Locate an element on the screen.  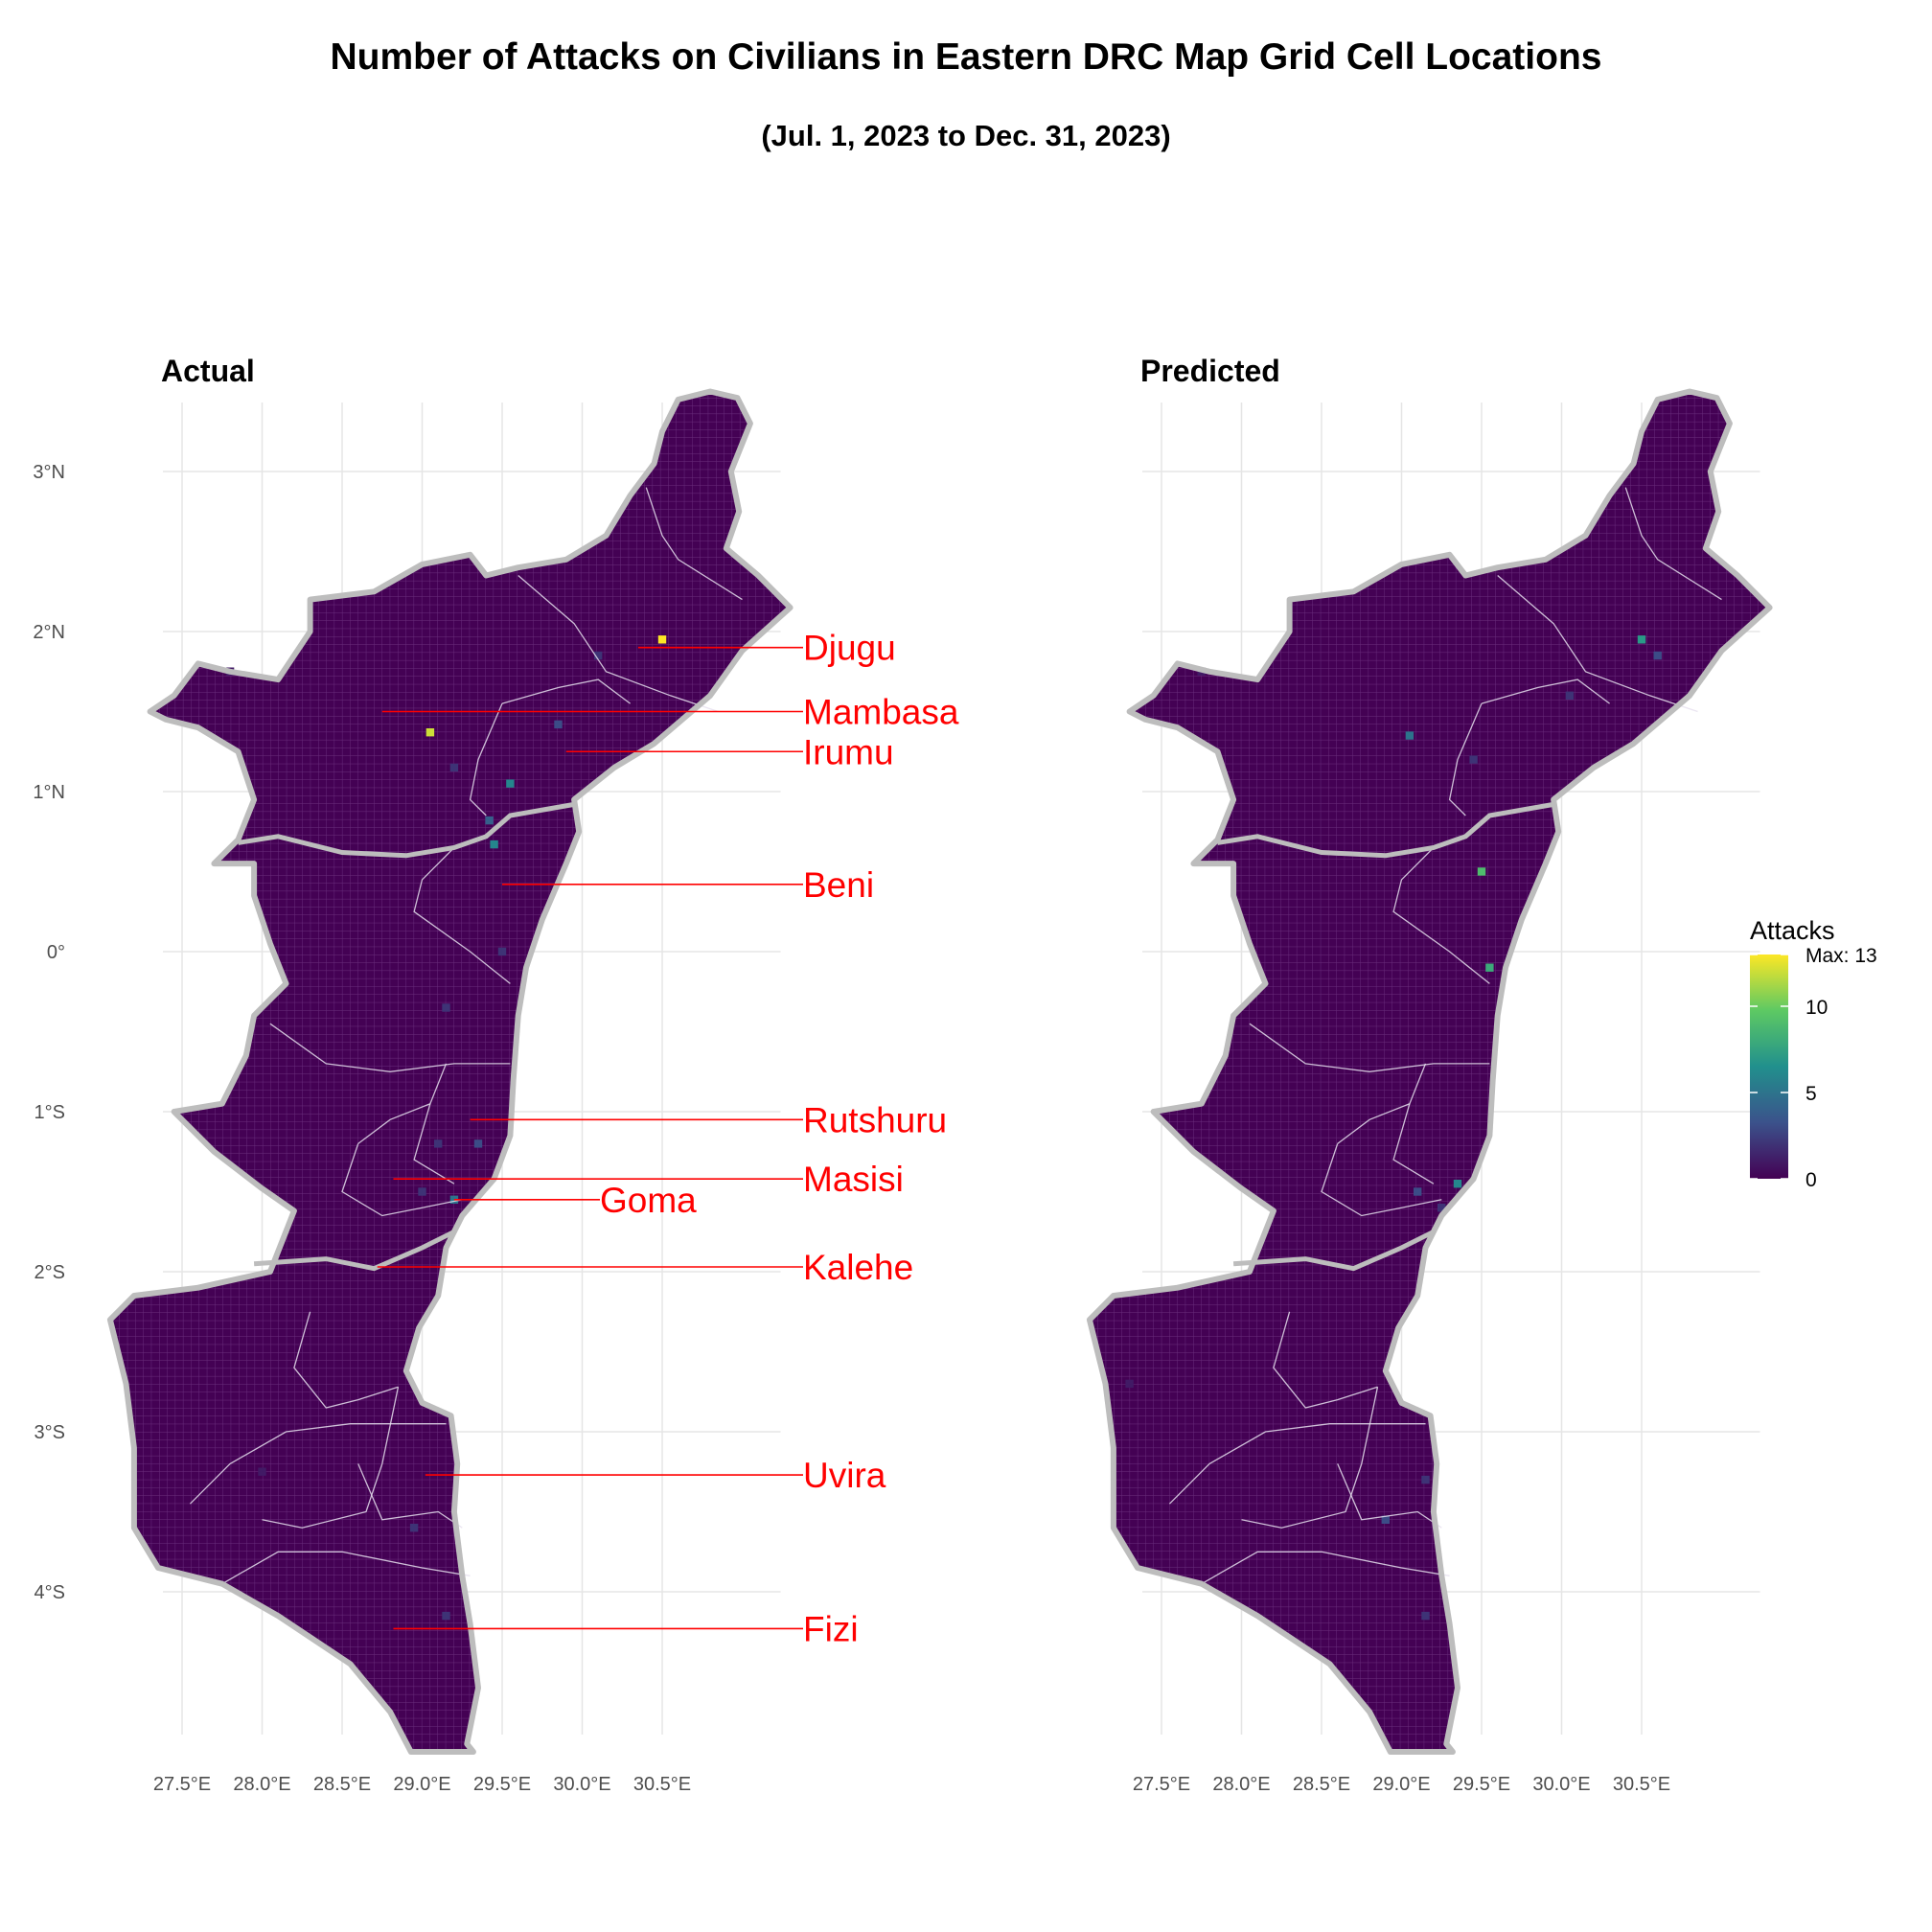
y-tick-label: 1°N is located at coordinates (49, 792).